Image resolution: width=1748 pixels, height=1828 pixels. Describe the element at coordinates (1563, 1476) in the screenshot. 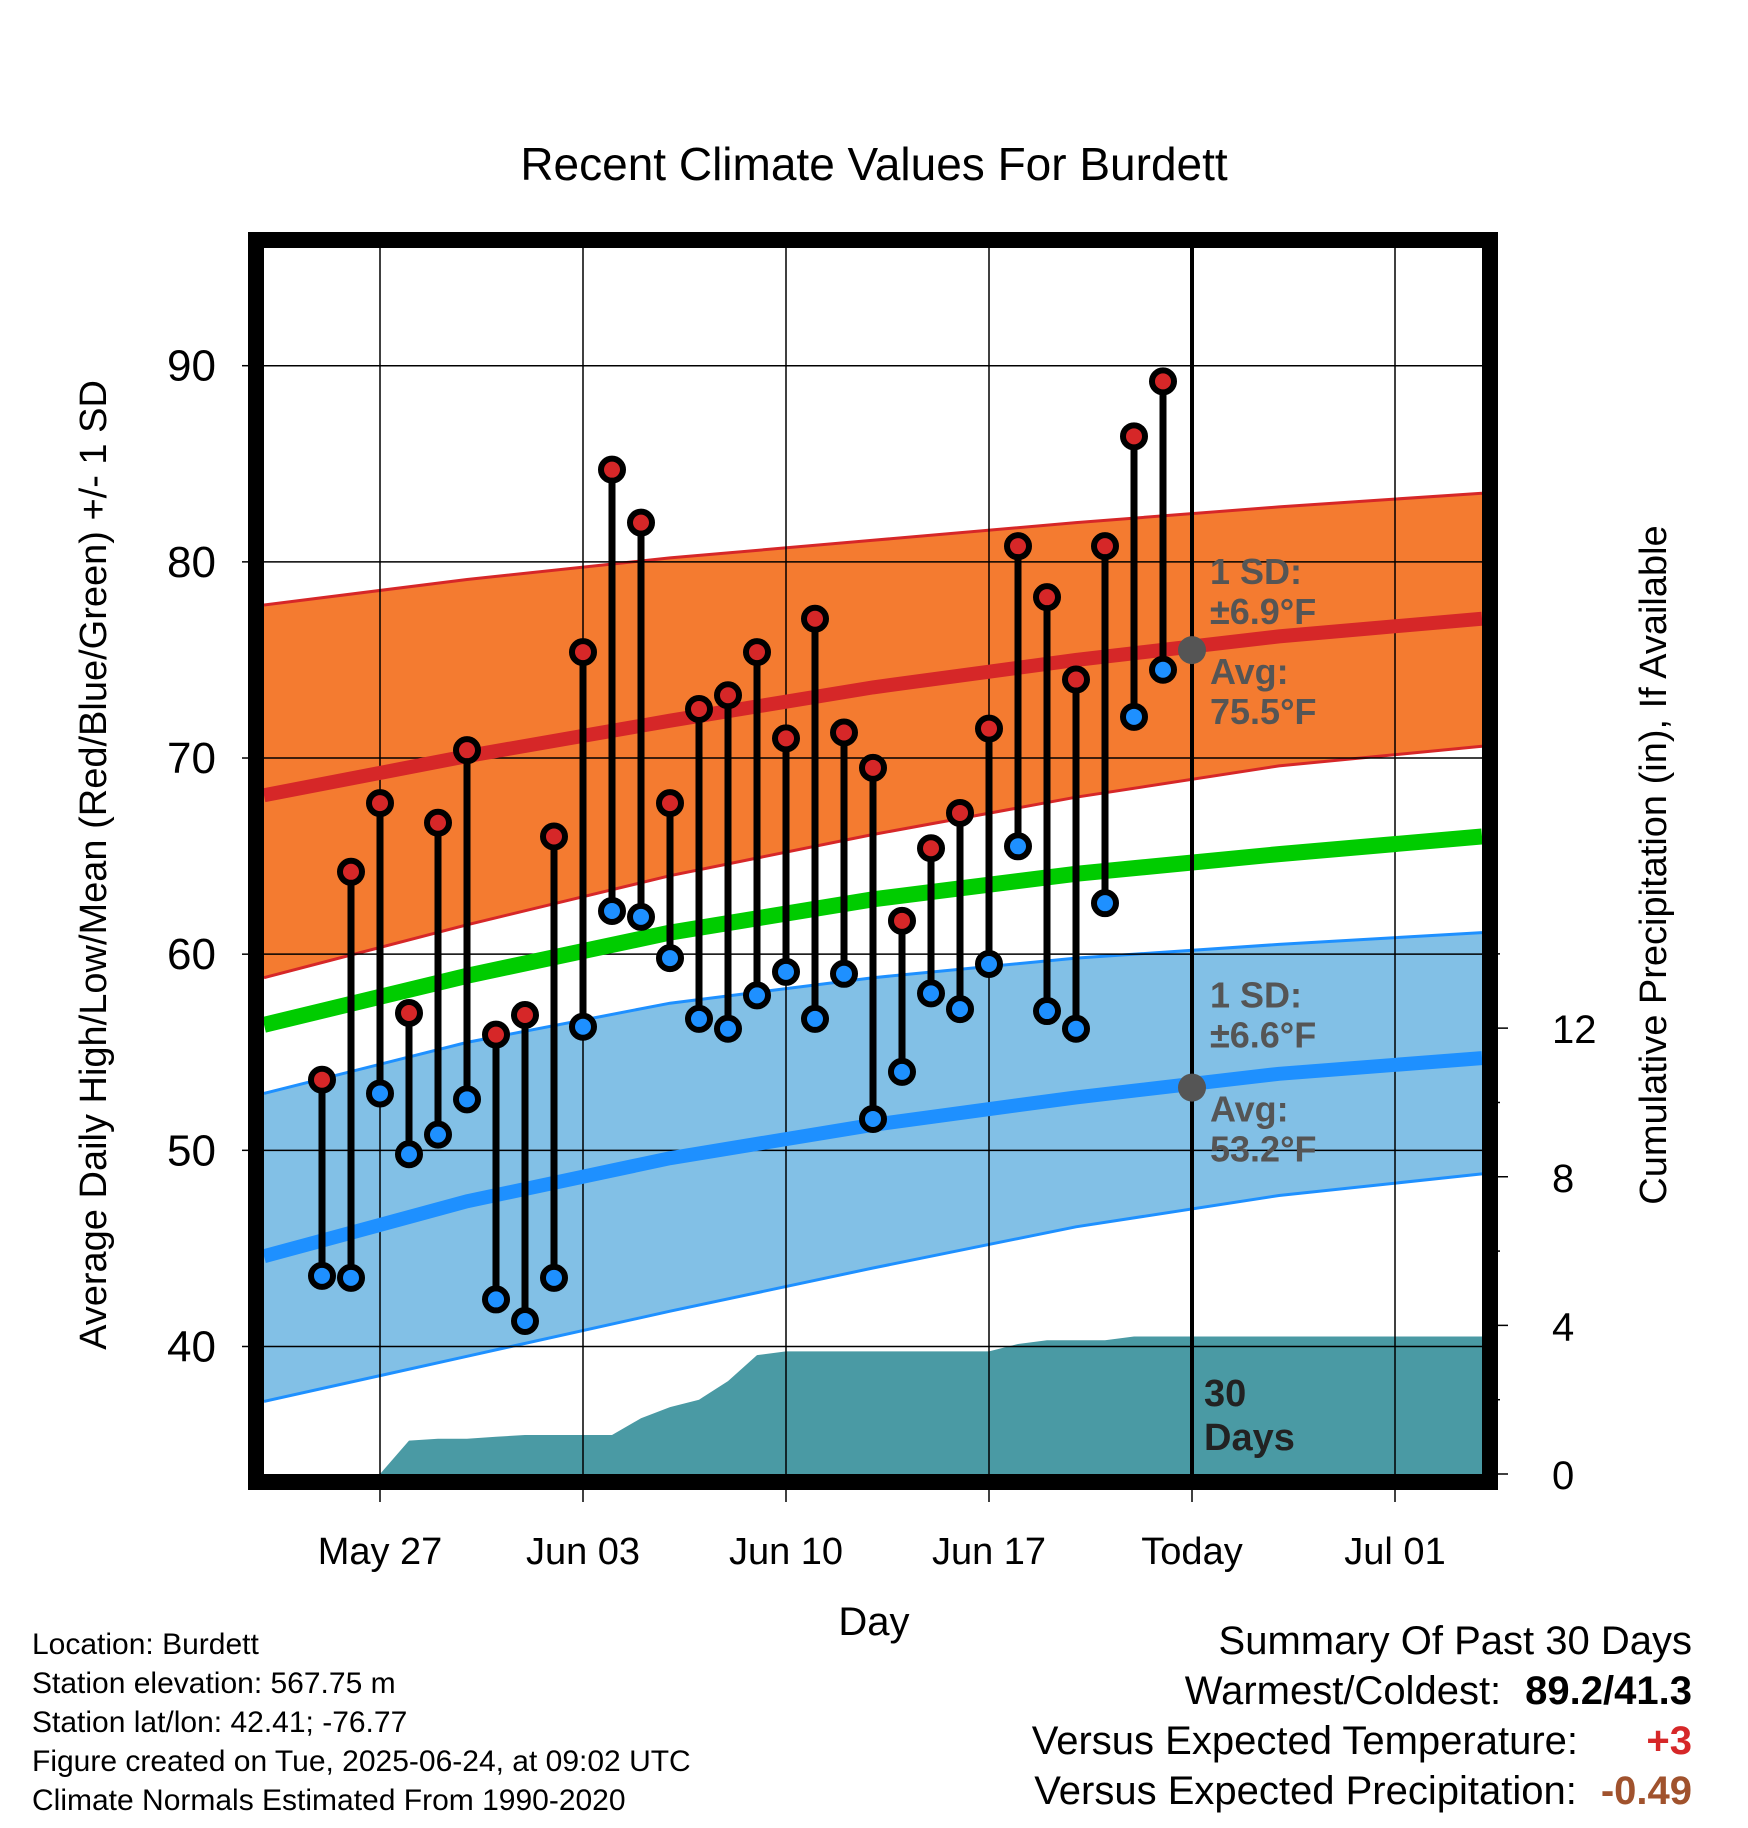

I see `y2-tick-label: 0` at that location.